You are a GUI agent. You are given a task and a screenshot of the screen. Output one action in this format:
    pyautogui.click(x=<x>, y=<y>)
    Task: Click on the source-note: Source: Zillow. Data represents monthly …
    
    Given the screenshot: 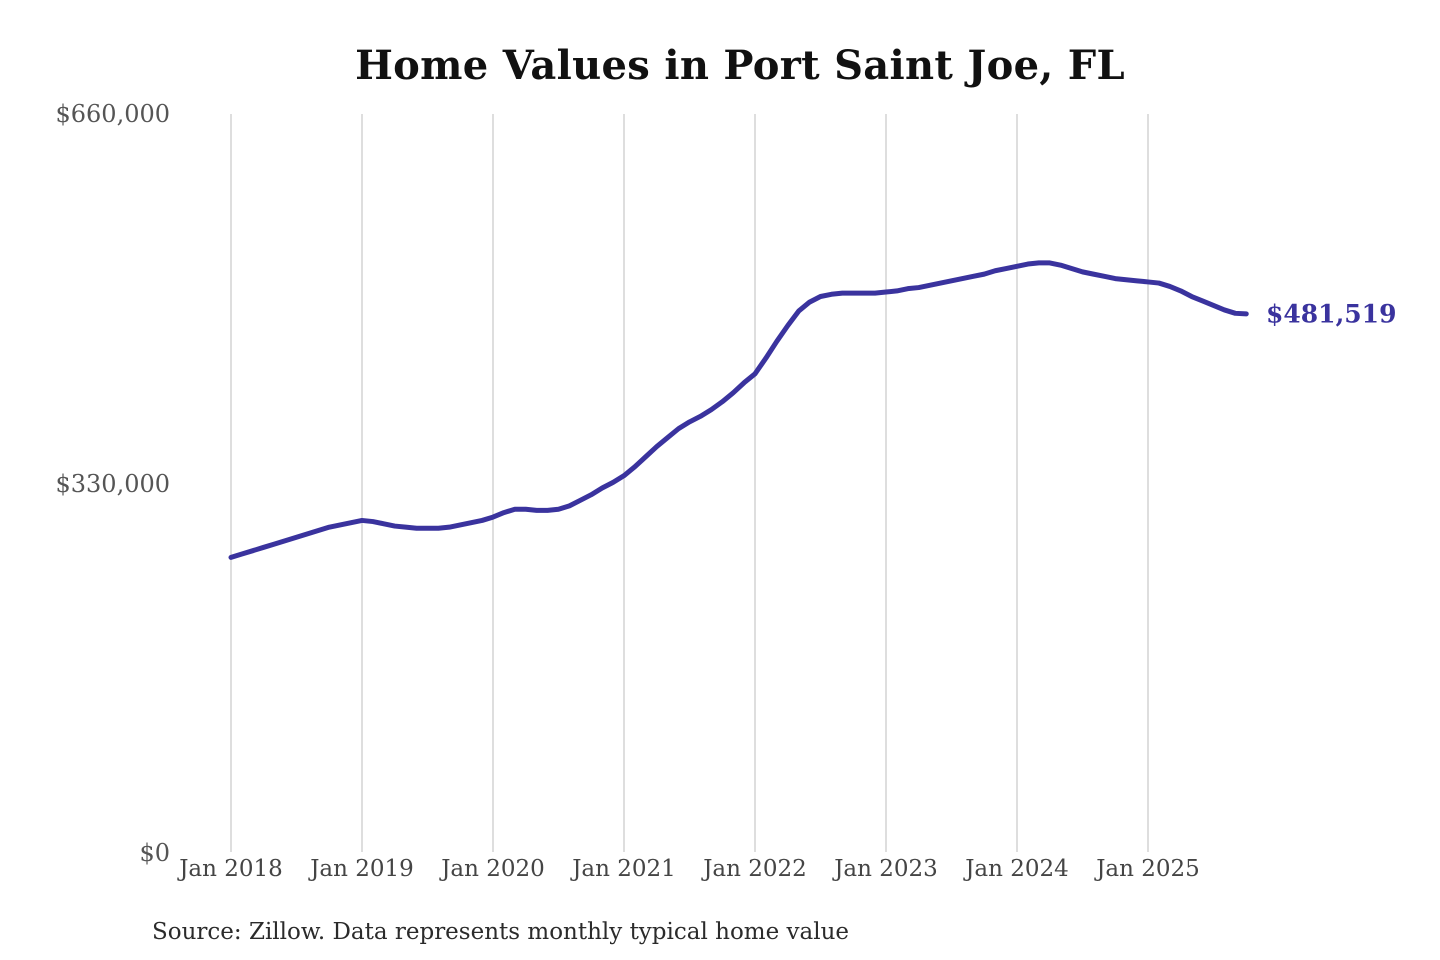 What is the action you would take?
    pyautogui.click(x=501, y=932)
    